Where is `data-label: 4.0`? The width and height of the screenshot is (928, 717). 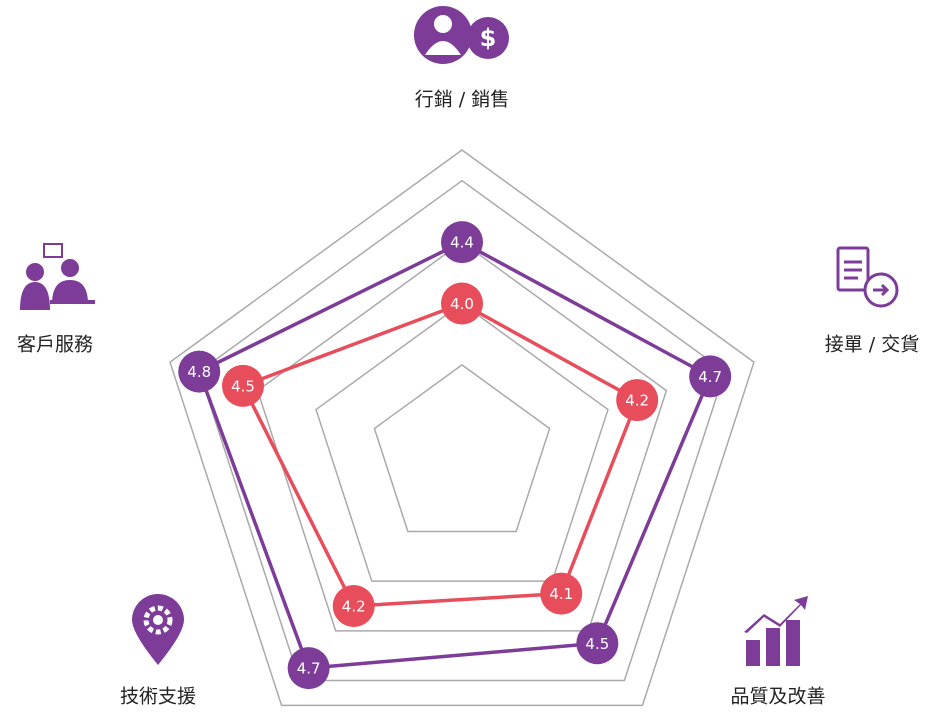 data-label: 4.0 is located at coordinates (462, 304).